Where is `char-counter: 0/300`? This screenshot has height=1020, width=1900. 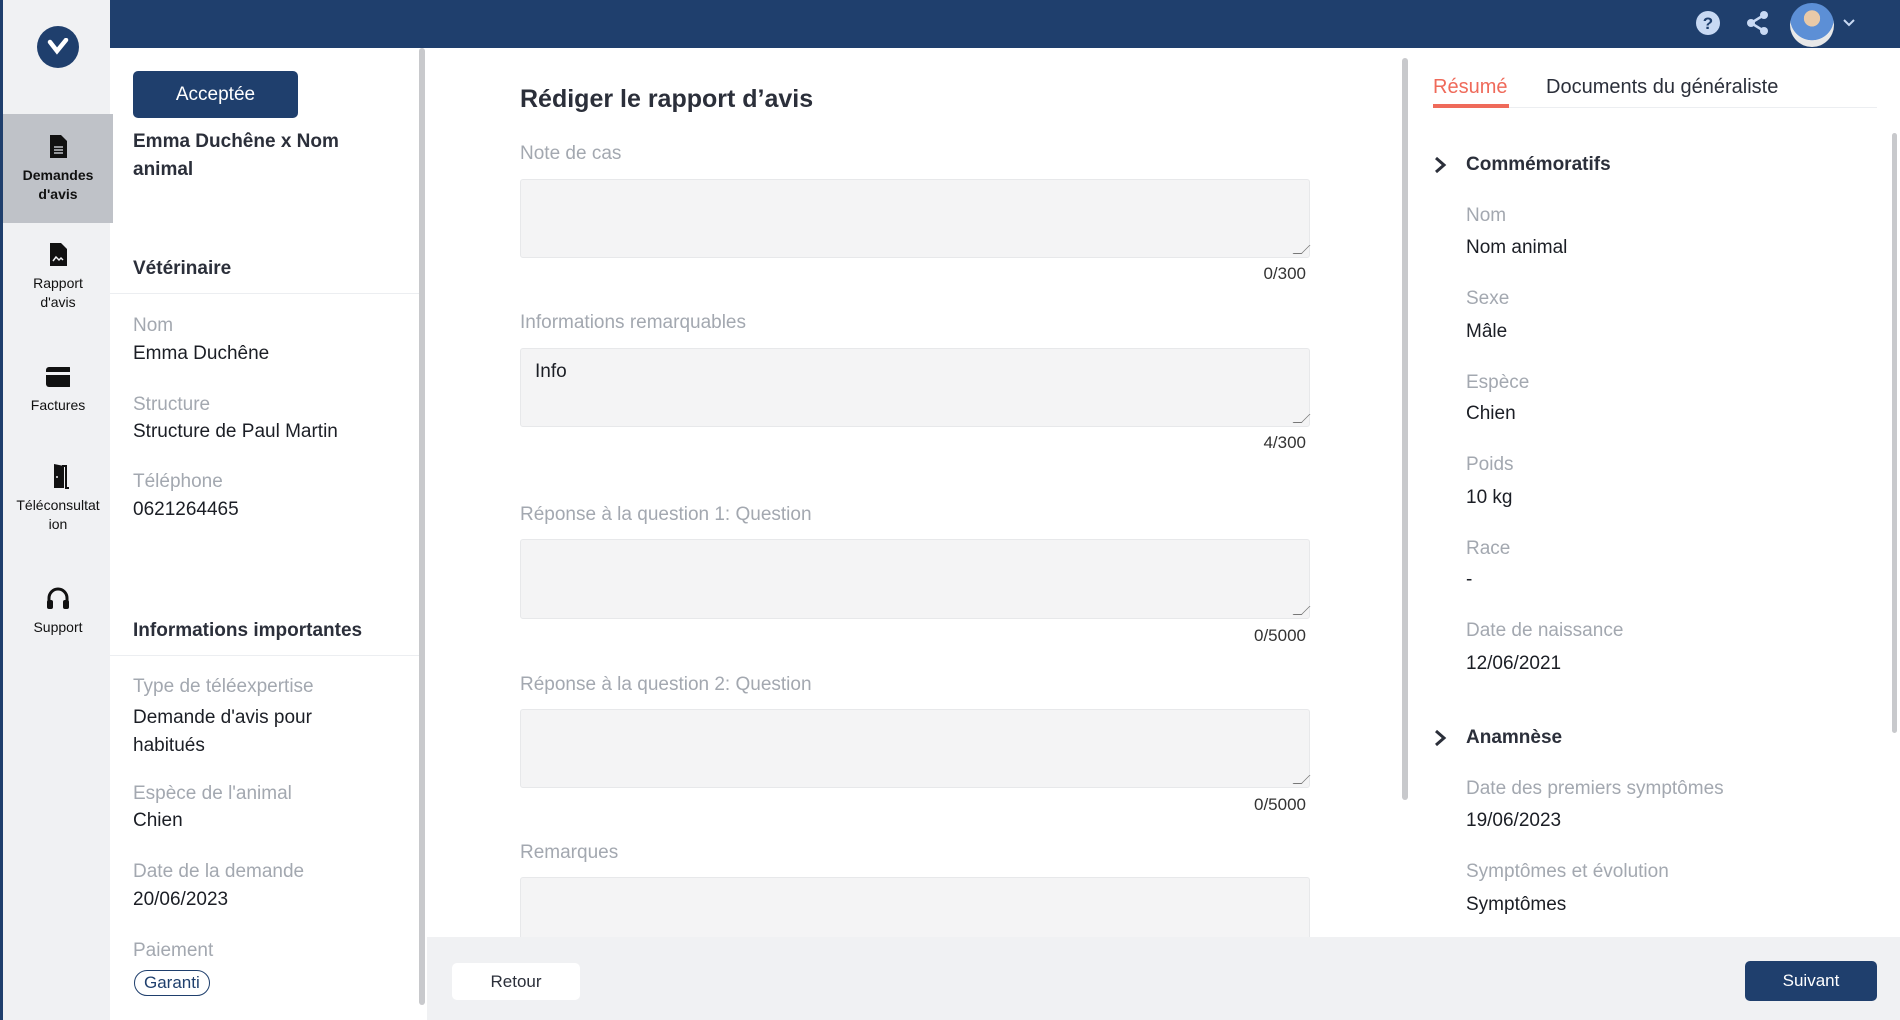 char-counter: 0/300 is located at coordinates (1284, 273).